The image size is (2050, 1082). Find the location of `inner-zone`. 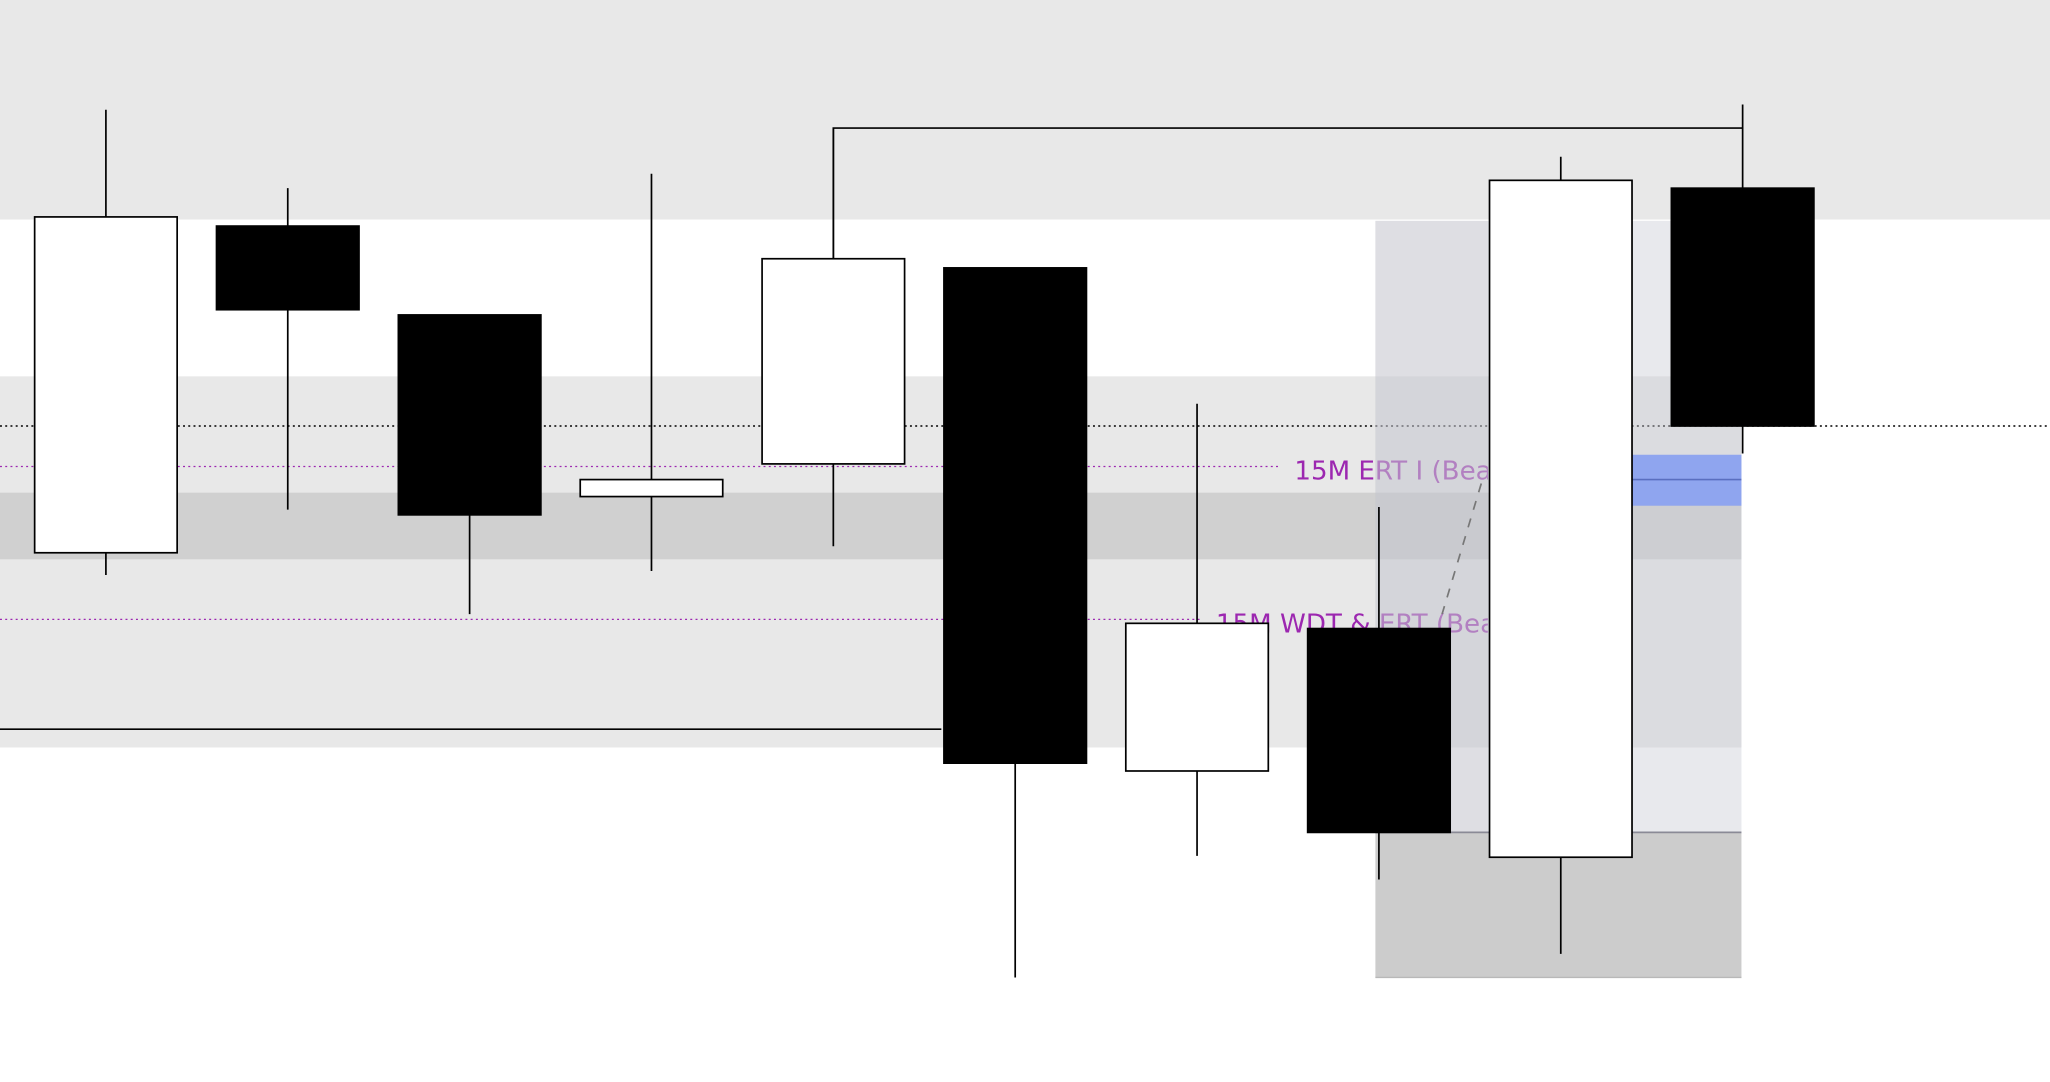

inner-zone is located at coordinates (871, 526).